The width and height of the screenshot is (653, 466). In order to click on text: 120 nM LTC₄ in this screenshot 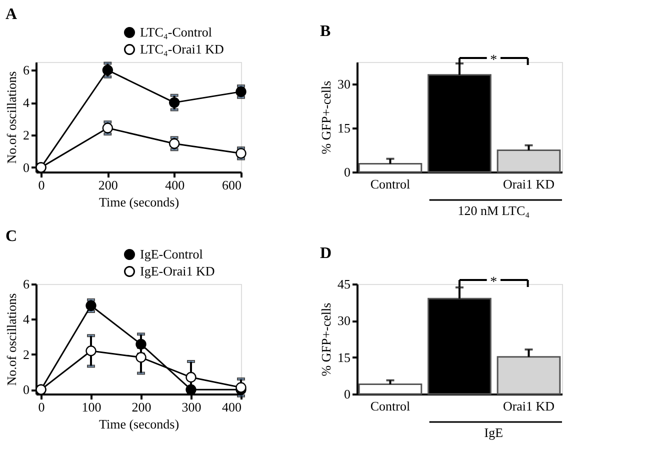, I will do `click(494, 210)`.